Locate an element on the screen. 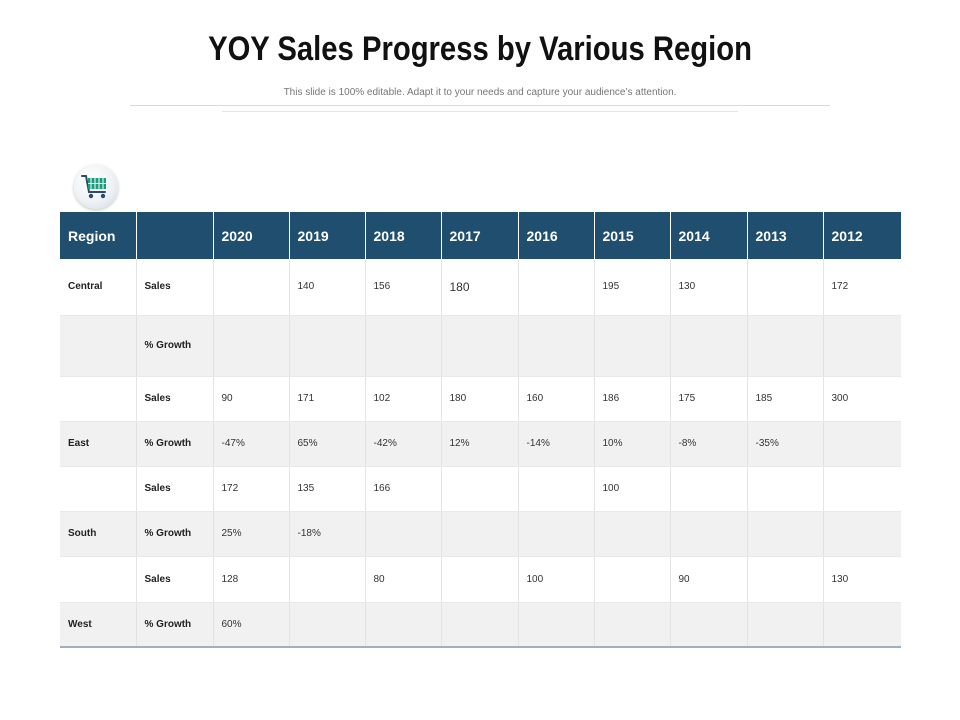 The height and width of the screenshot is (720, 960). column-header-region: Region is located at coordinates (98, 235).